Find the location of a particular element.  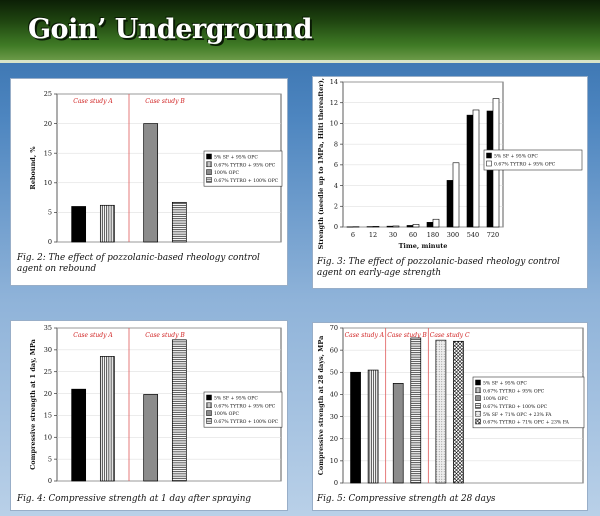

y-tick-label: 40 is located at coordinates (334, 395).